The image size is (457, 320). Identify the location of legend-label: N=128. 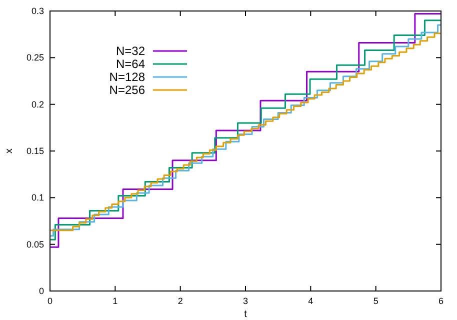
(127, 77).